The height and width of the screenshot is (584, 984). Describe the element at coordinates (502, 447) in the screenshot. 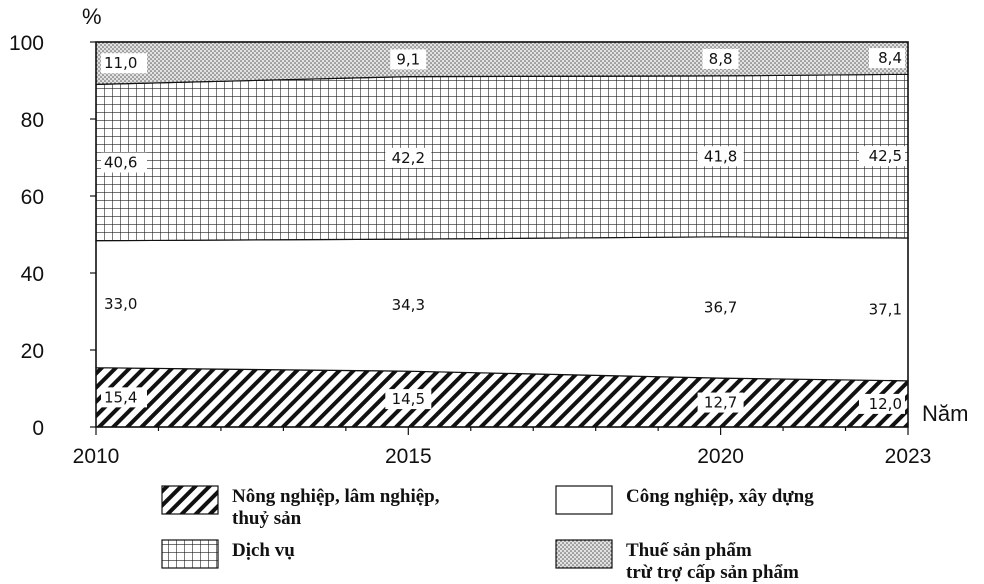

I see `x-axis-ticks: 2010 2015 2020 2023` at that location.